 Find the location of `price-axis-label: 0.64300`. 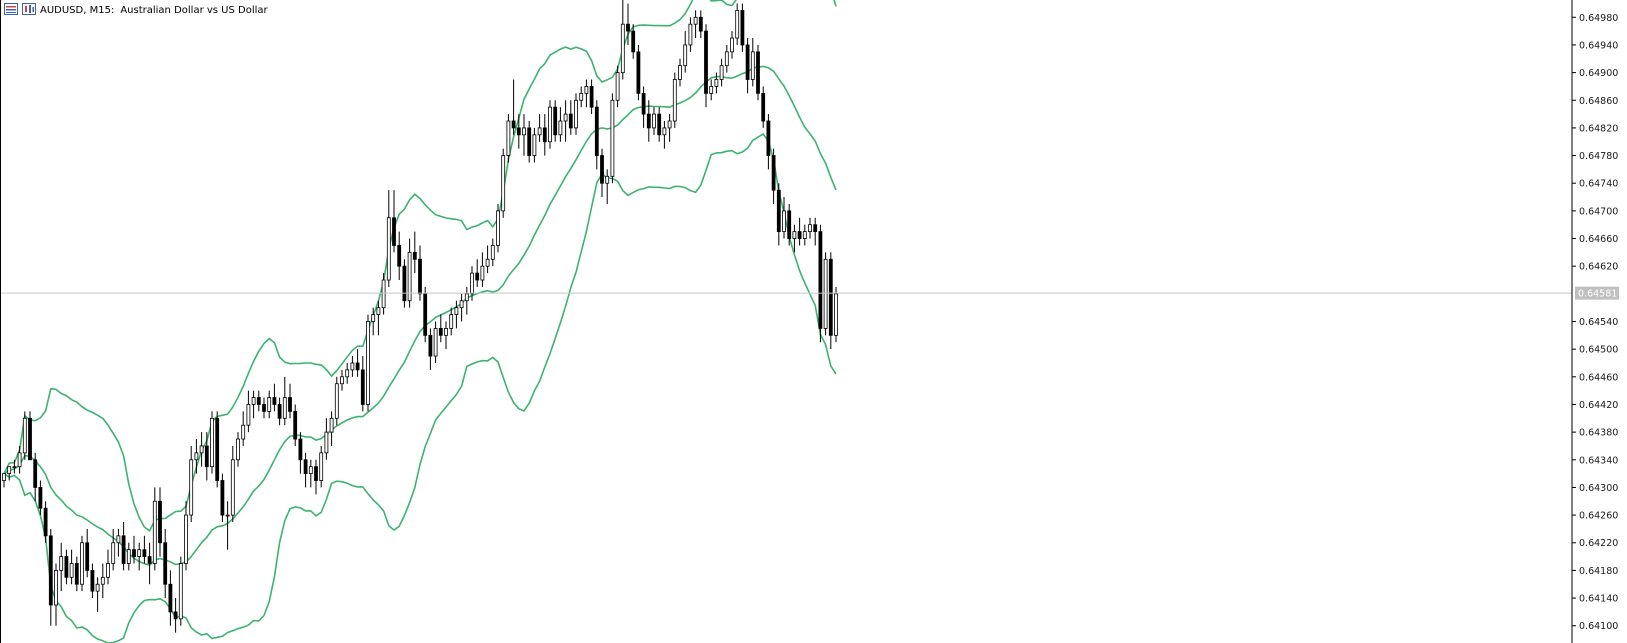

price-axis-label: 0.64300 is located at coordinates (1598, 488).